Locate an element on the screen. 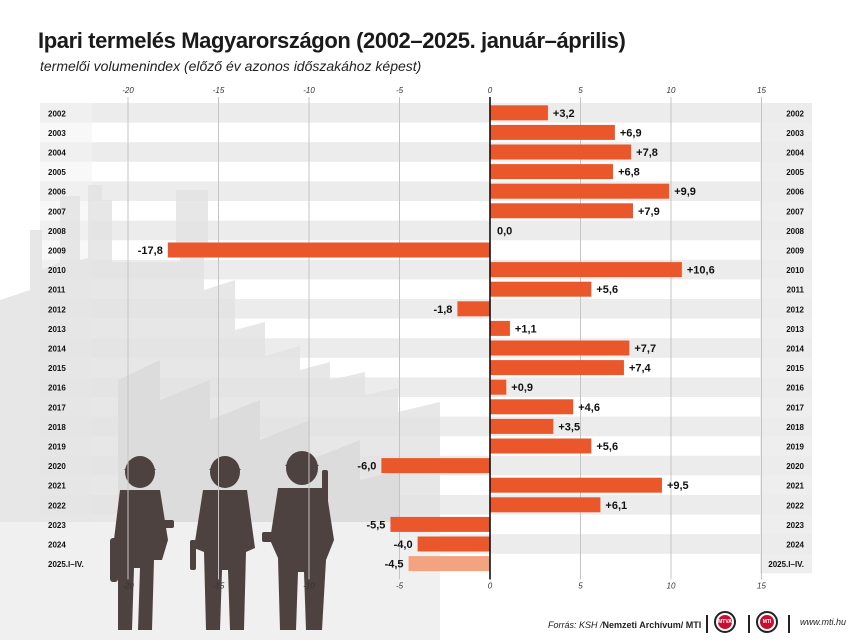 Image resolution: width=854 pixels, height=643 pixels. mtva-logo-icon: MTVA is located at coordinates (725, 622).